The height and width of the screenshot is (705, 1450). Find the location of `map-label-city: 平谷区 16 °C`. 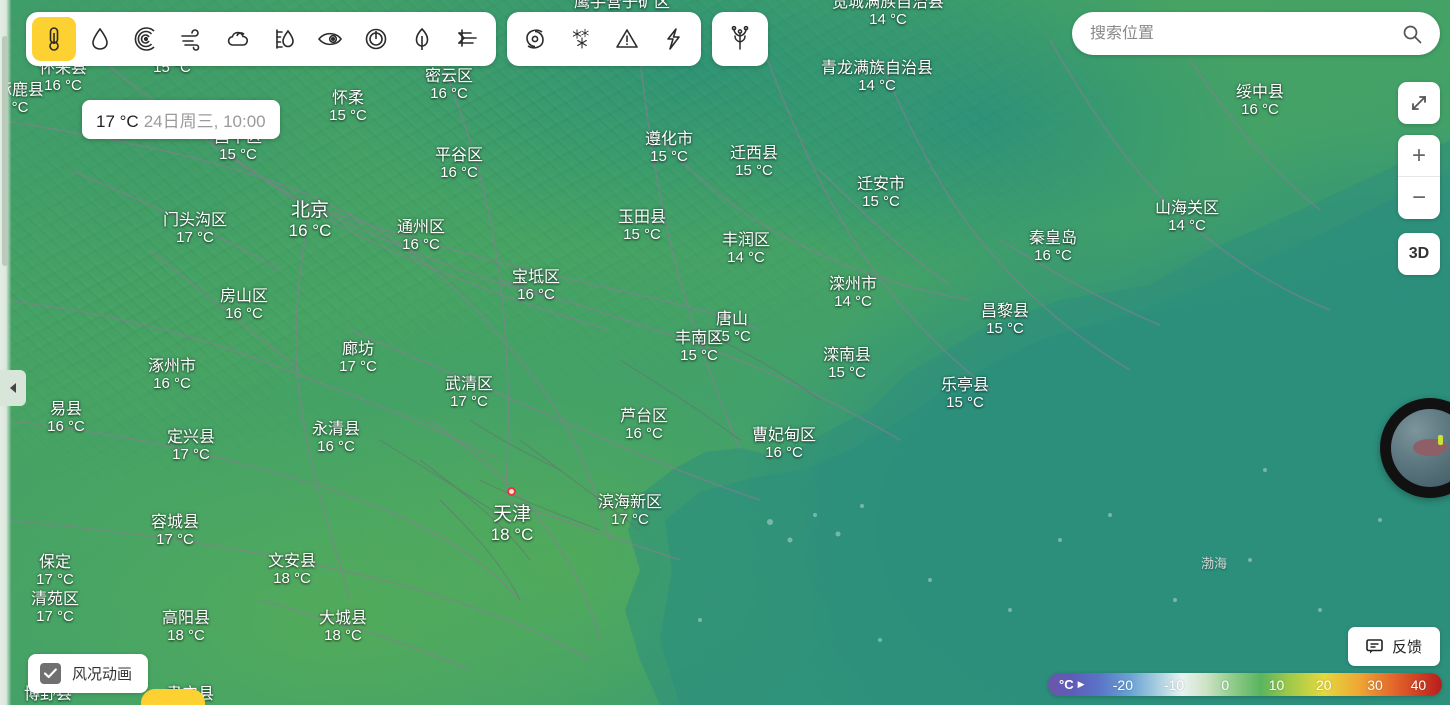

map-label-city: 平谷区 16 °C is located at coordinates (459, 164).